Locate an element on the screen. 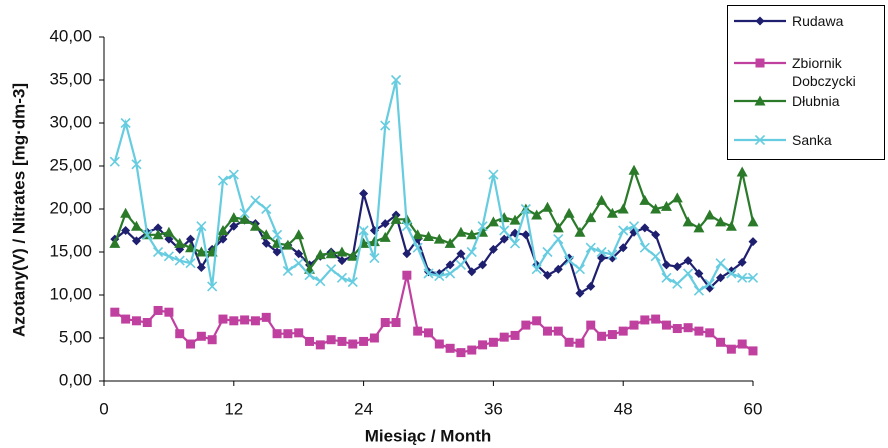  legend-label: Rudawa is located at coordinates (818, 21).